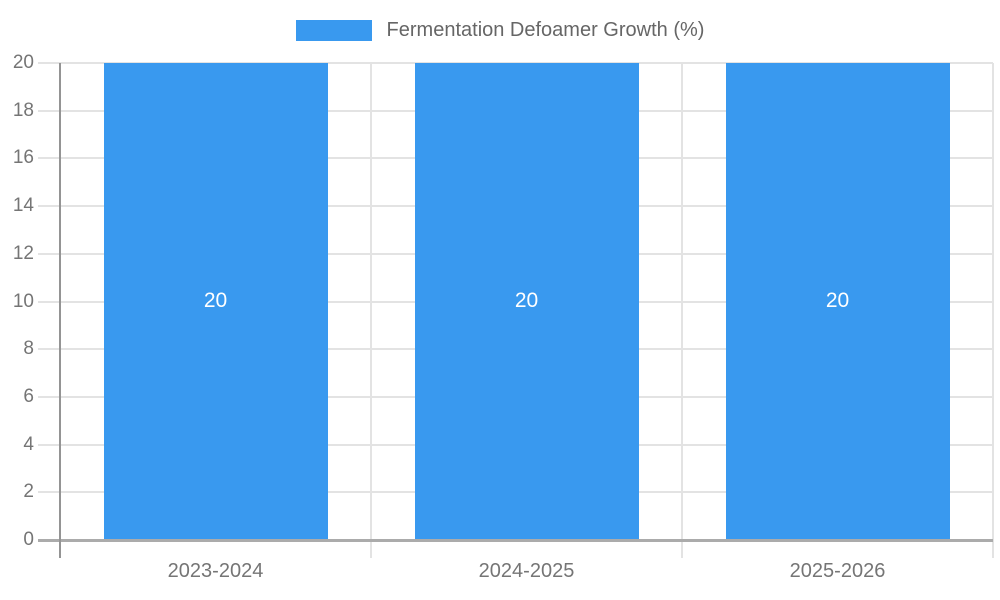 The image size is (1000, 600). I want to click on y-tick-label: 12, so click(23, 253).